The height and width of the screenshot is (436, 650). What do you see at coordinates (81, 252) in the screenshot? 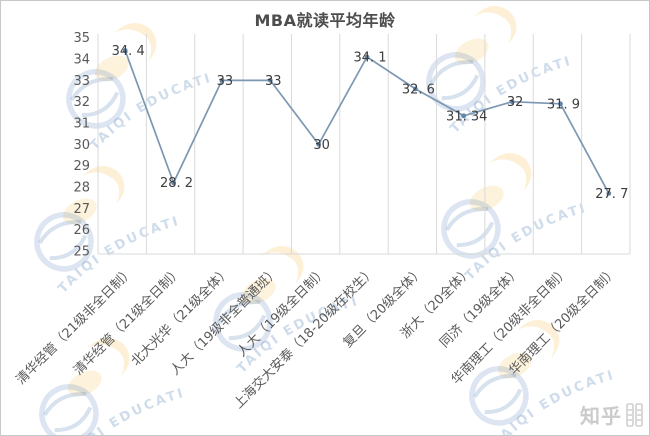
I see `y-axis-tick-label: 25` at bounding box center [81, 252].